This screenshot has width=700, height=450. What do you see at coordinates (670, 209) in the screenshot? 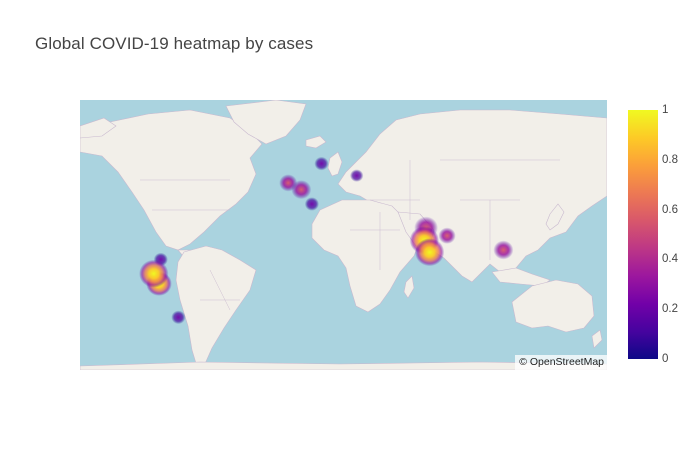
I see `colorbar-tick: 0.6` at bounding box center [670, 209].